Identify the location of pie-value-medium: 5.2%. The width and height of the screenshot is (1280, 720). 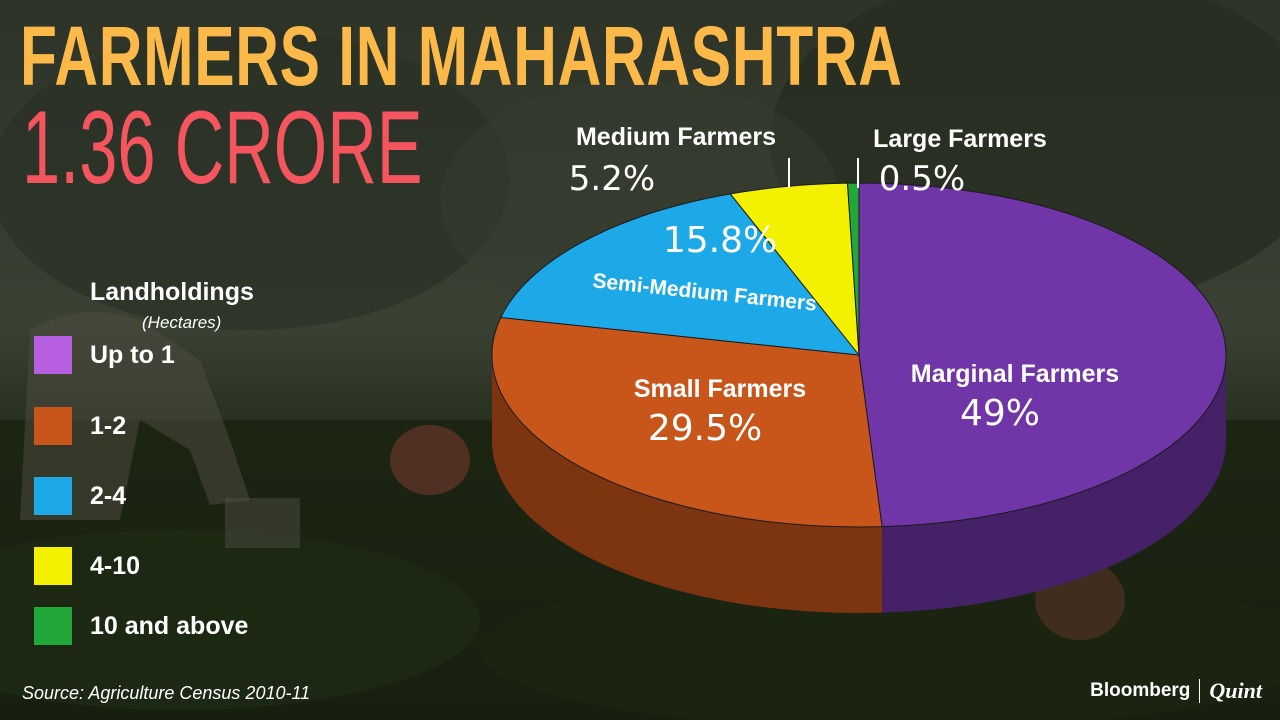
(612, 179).